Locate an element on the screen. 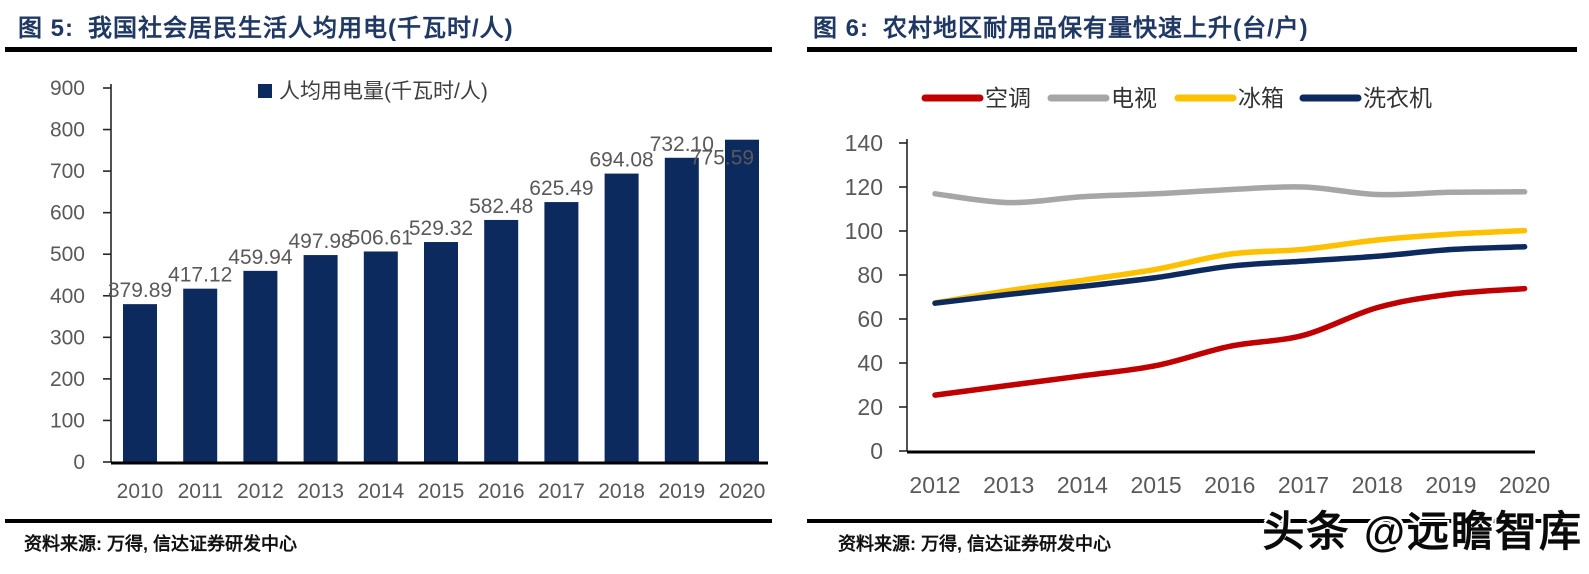 This screenshot has width=1589, height=574. bar-value-label: 497.98 is located at coordinates (320, 241).